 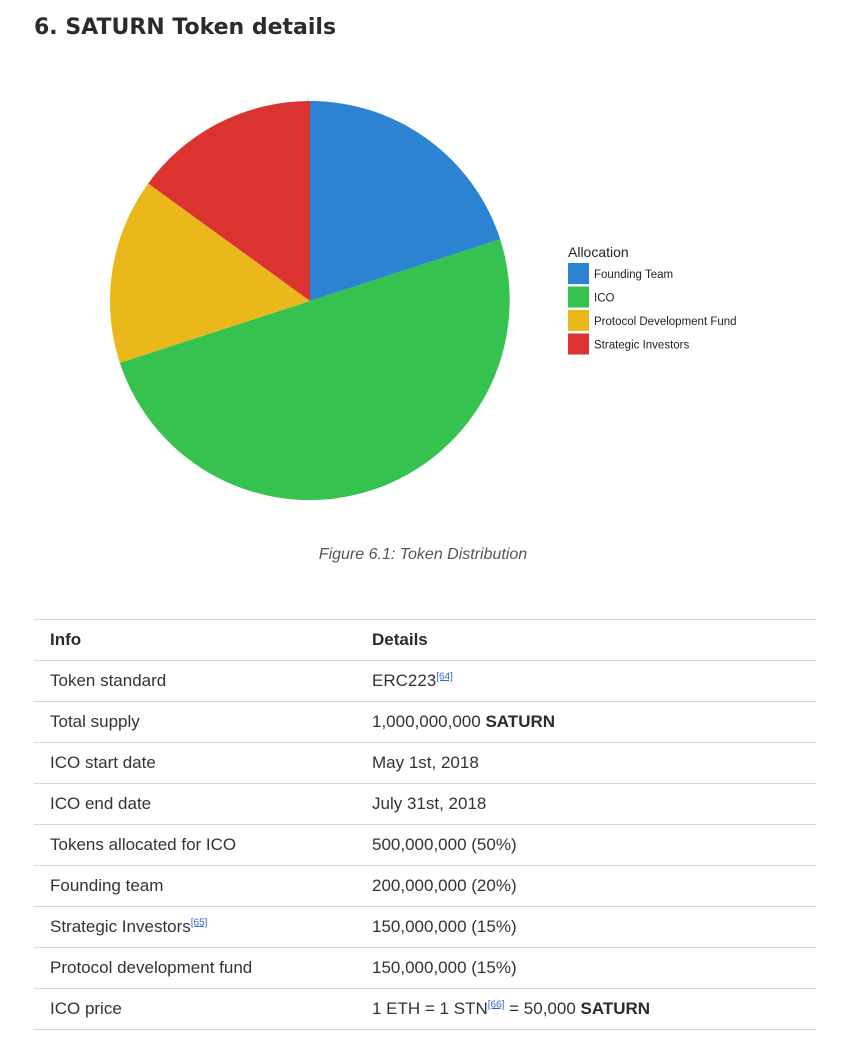 I want to click on details-cell: 1,000,000,000 SATURN, so click(x=594, y=722).